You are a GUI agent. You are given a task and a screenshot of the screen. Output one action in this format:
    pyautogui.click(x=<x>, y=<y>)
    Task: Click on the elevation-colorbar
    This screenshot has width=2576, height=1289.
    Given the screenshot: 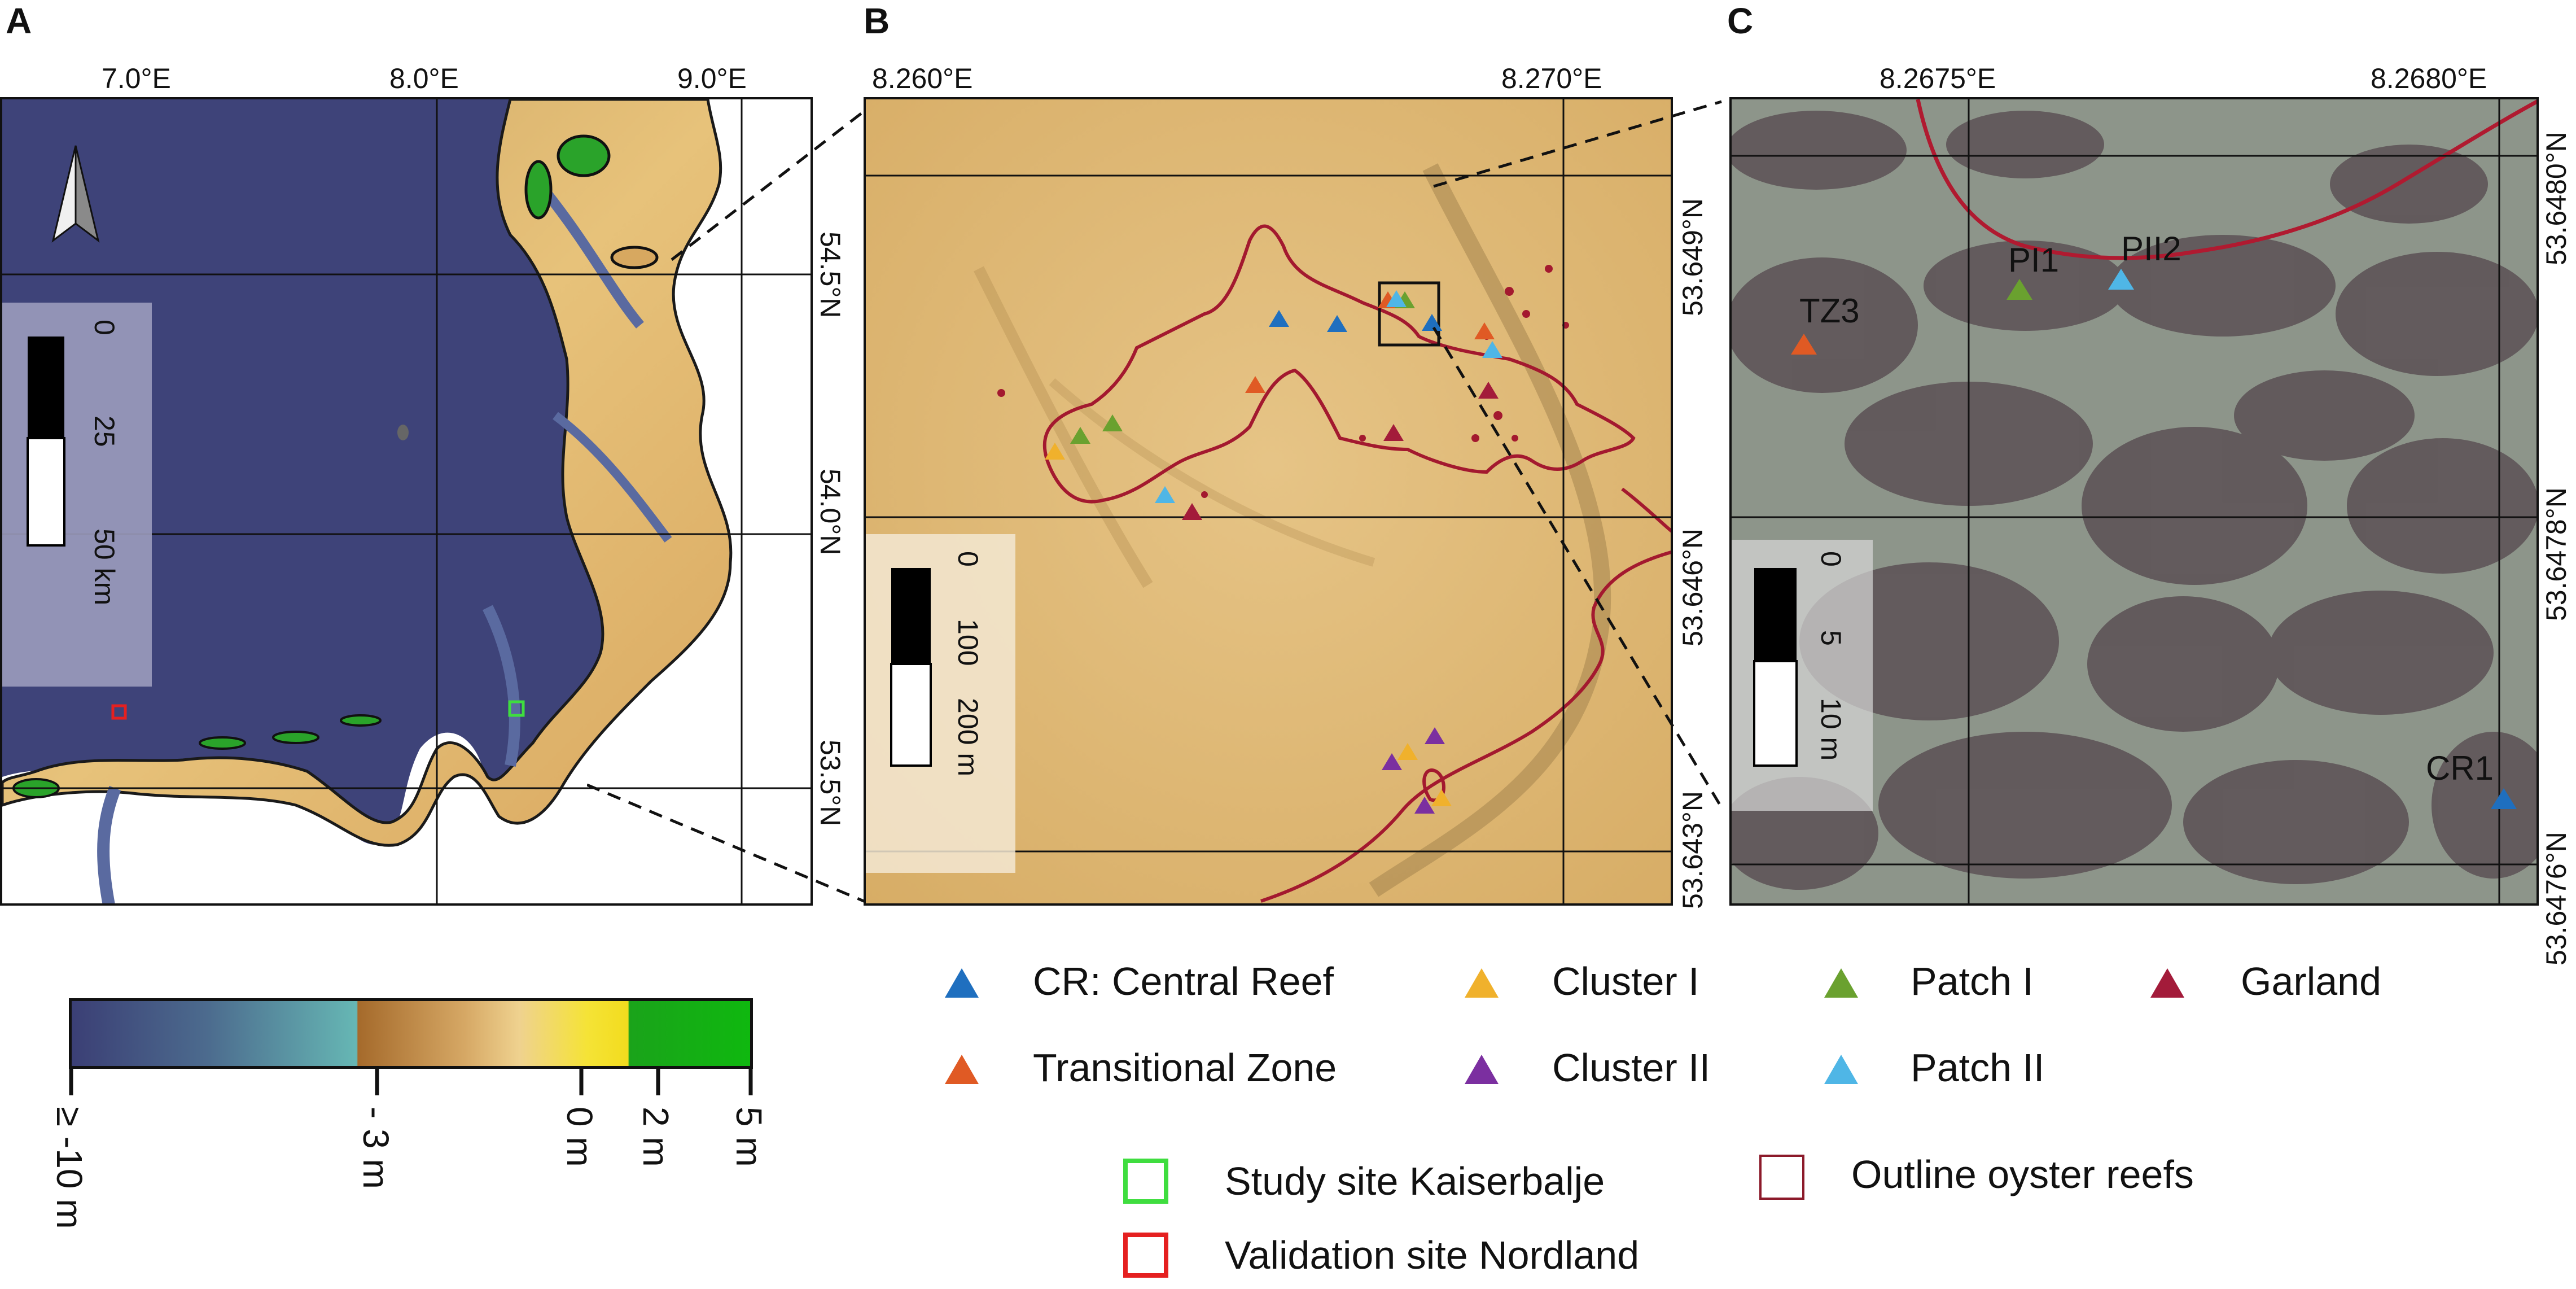 What is the action you would take?
    pyautogui.click(x=411, y=1033)
    